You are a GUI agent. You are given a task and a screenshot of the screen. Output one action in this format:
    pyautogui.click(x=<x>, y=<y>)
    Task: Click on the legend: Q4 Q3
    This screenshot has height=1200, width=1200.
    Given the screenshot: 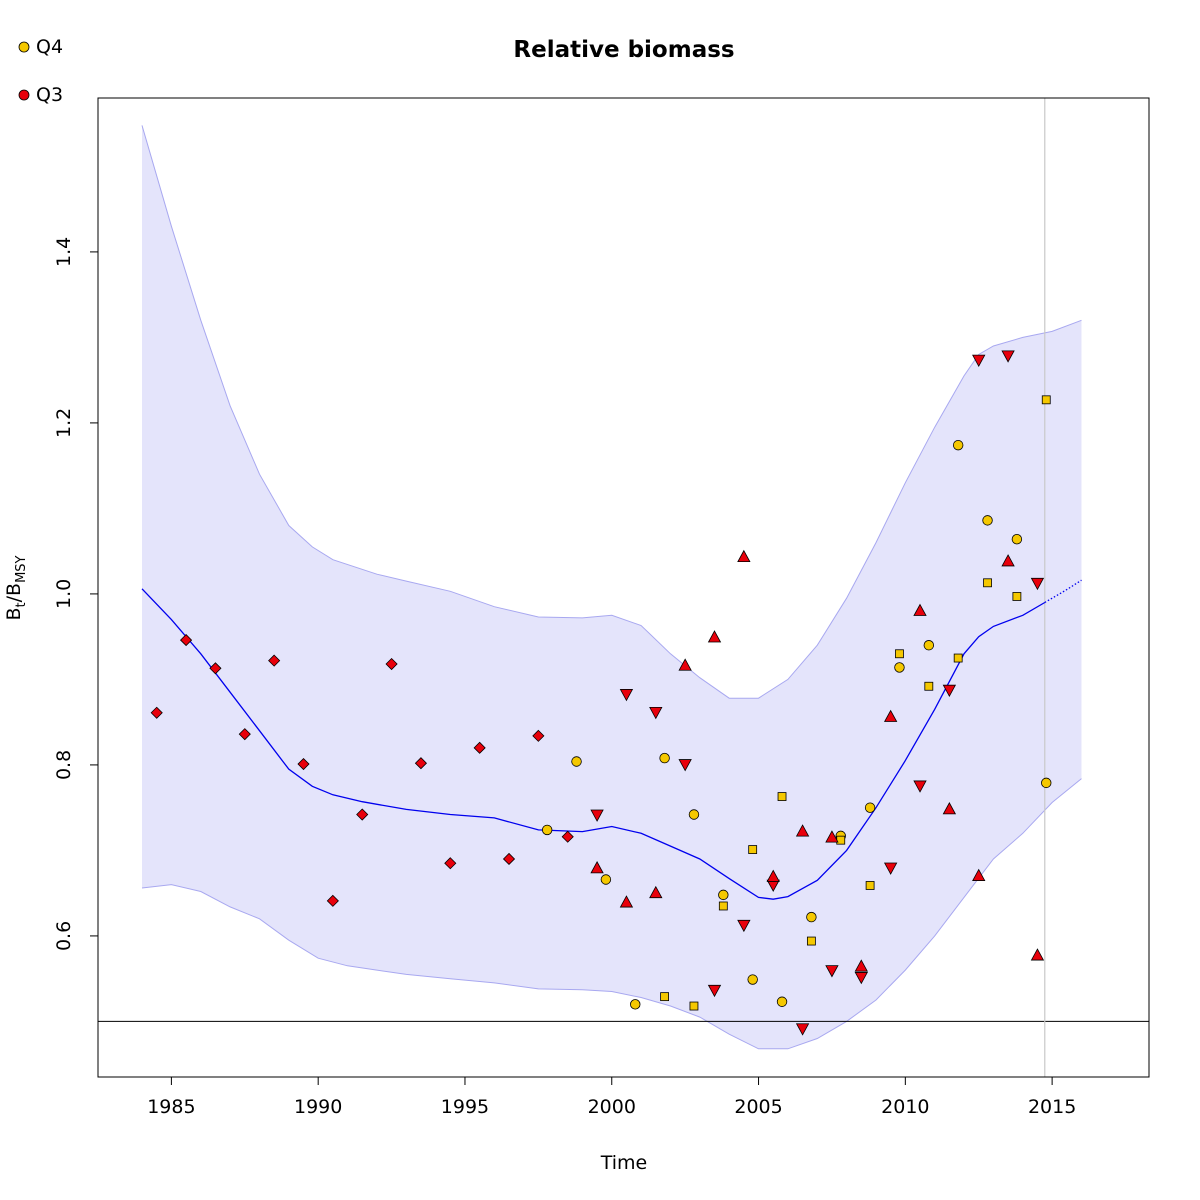 What is the action you would take?
    pyautogui.click(x=40, y=71)
    